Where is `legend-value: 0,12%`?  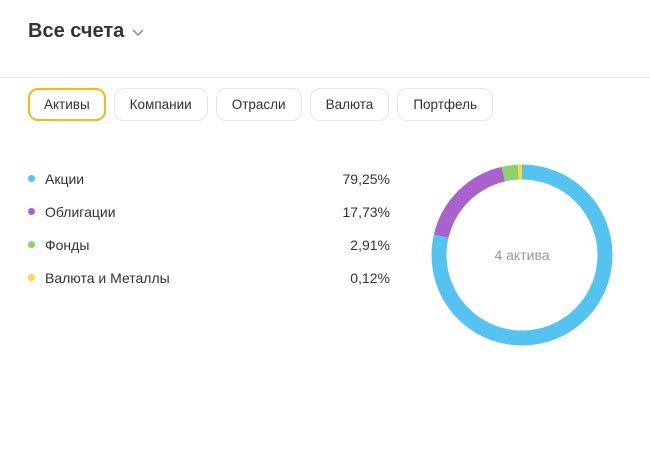 legend-value: 0,12% is located at coordinates (370, 277).